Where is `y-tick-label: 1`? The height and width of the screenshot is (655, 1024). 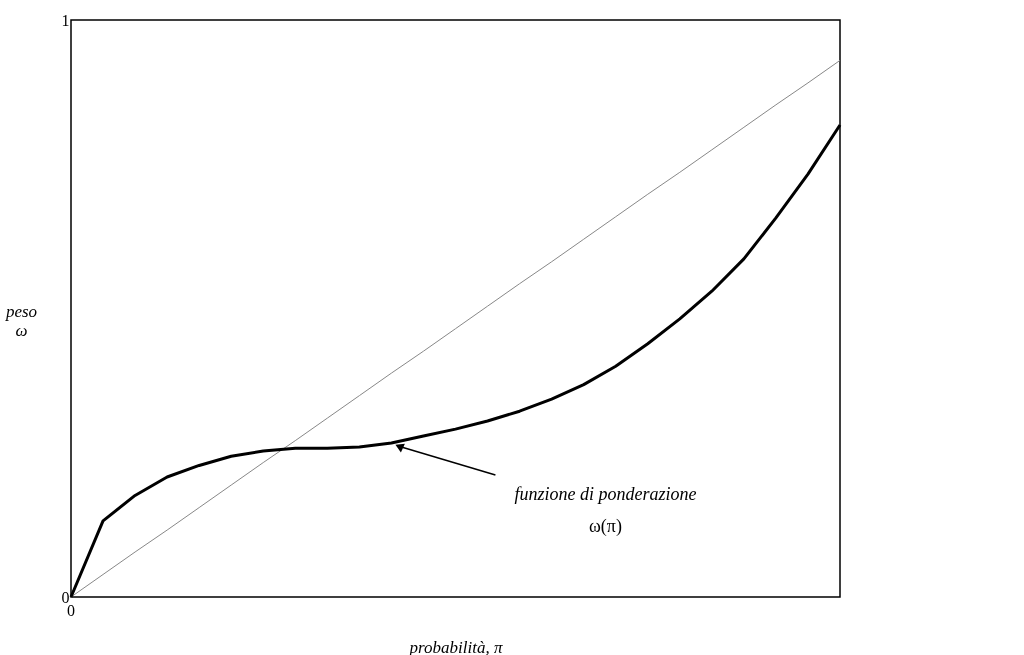 y-tick-label: 1 is located at coordinates (65, 20).